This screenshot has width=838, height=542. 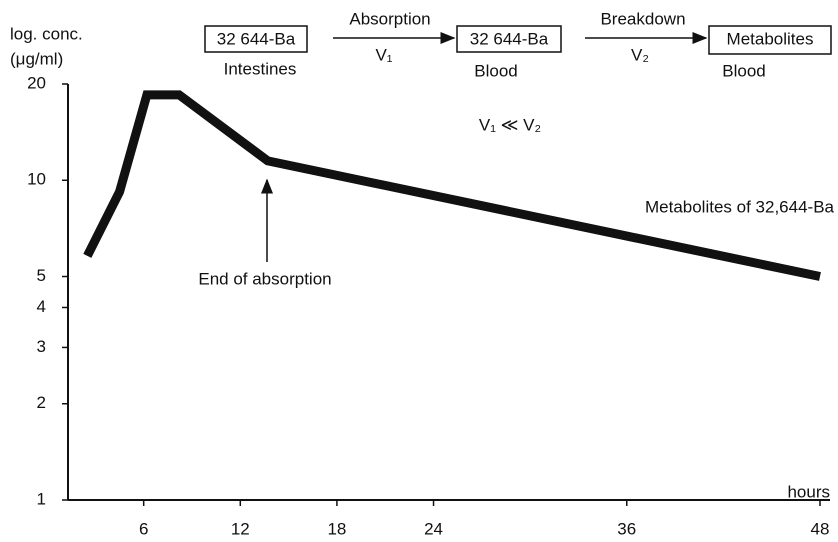 I want to click on x-tick-label: 24, so click(x=433, y=528).